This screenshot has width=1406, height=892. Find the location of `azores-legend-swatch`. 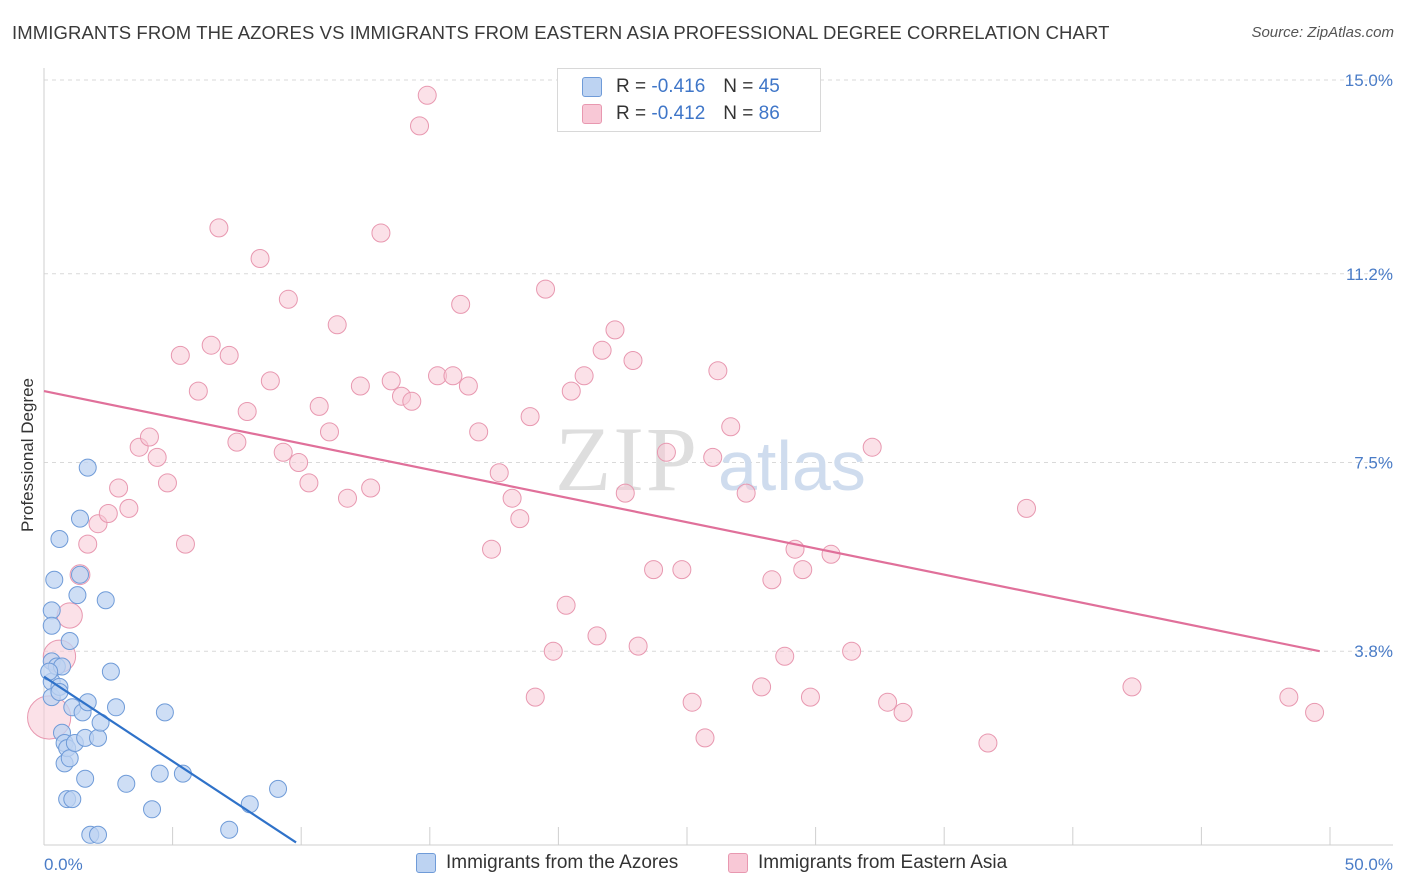

azores-legend-swatch is located at coordinates (426, 863).